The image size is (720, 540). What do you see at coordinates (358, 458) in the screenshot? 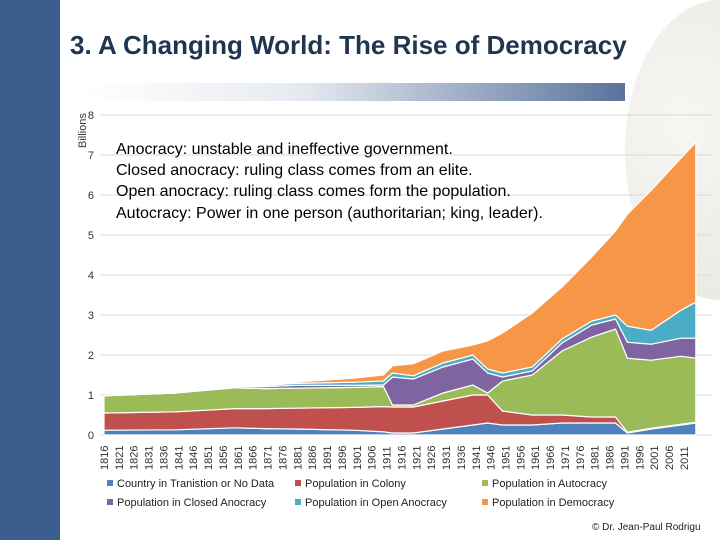
I see `x-tick-label: 1901` at bounding box center [358, 458].